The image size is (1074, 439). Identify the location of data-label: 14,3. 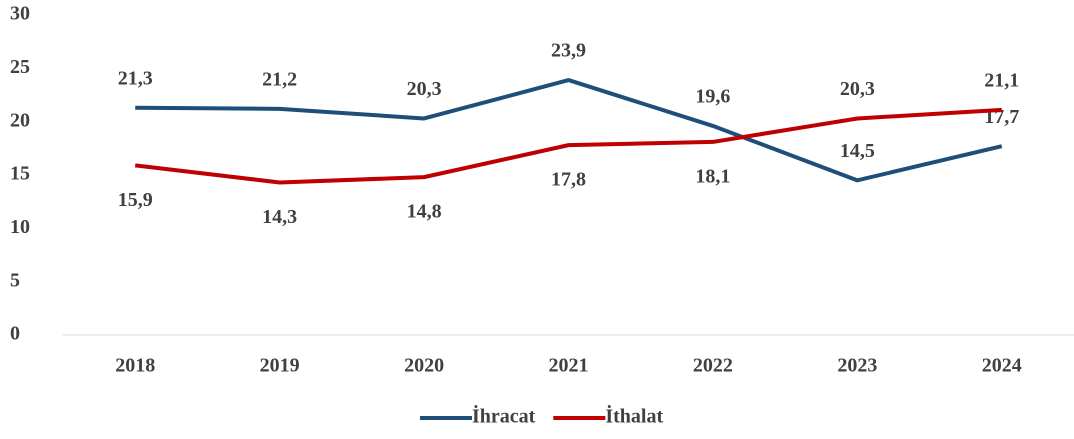
(279, 217).